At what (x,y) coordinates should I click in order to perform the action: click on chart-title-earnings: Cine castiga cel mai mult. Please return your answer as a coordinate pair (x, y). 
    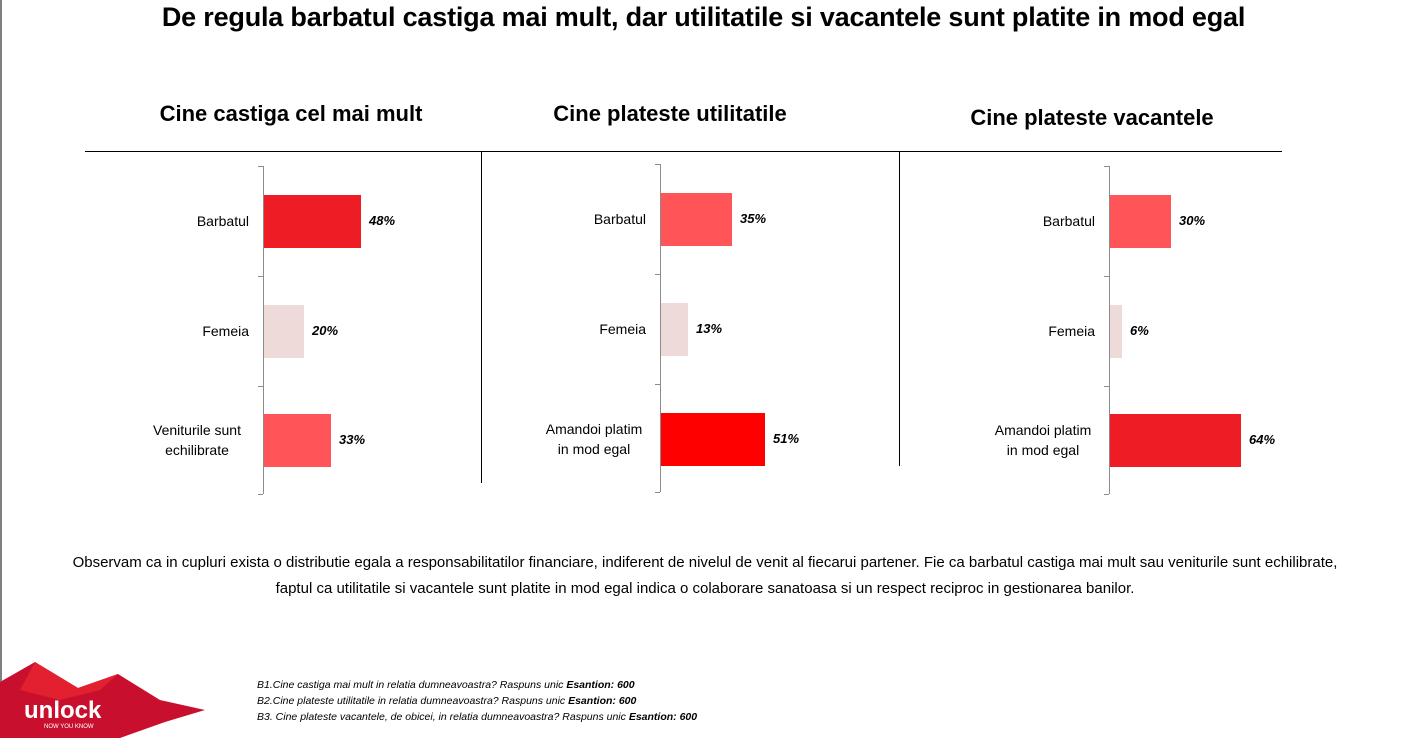
    Looking at the image, I should click on (291, 113).